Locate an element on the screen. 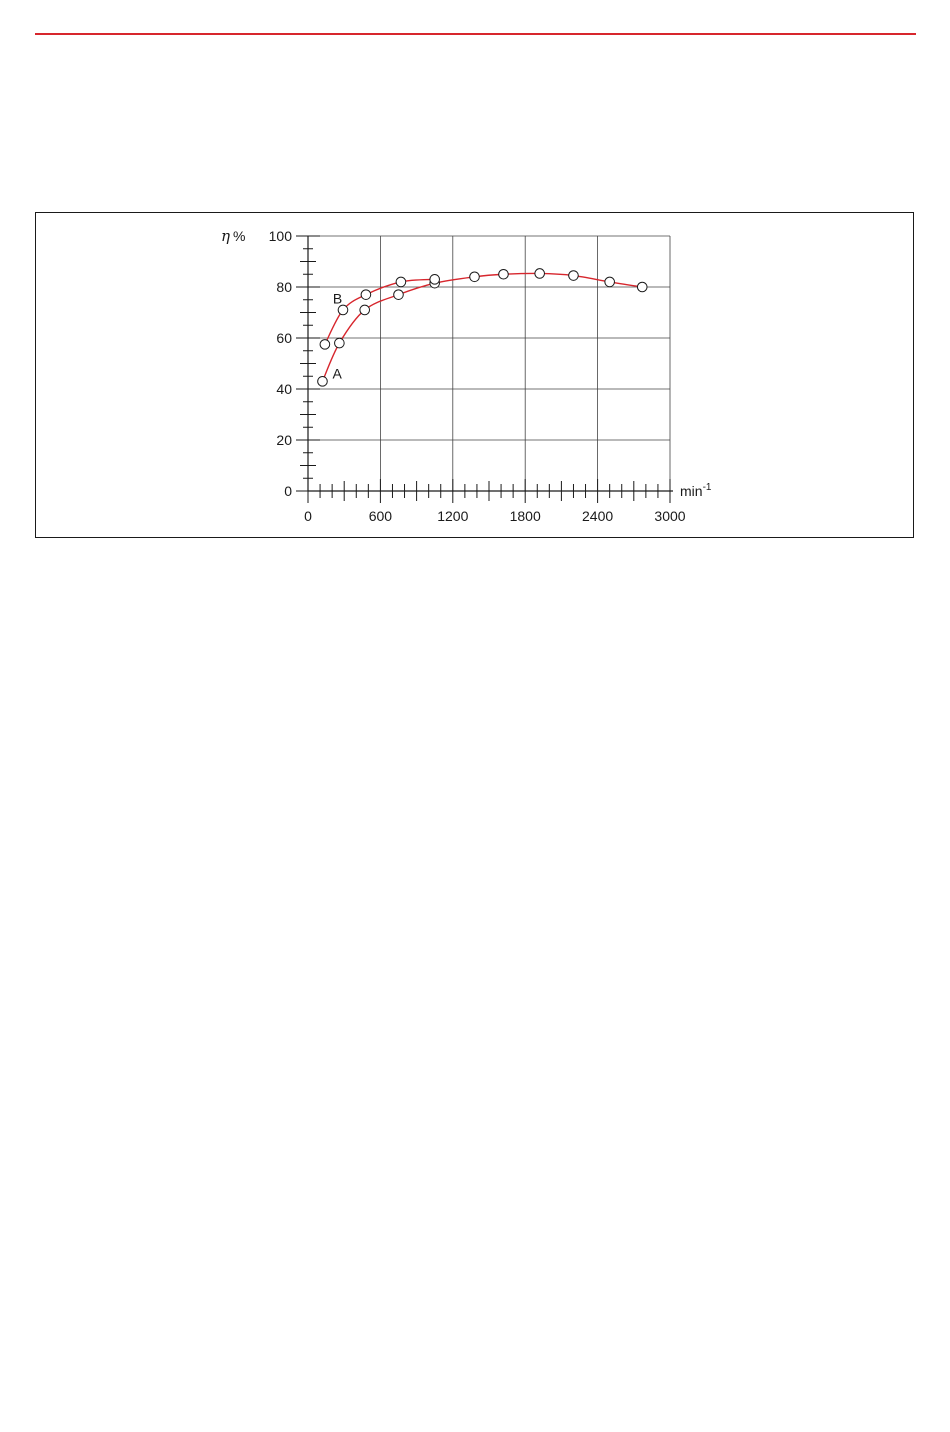 This screenshot has height=1432, width=950. y-tick-label: 60 is located at coordinates (284, 338).